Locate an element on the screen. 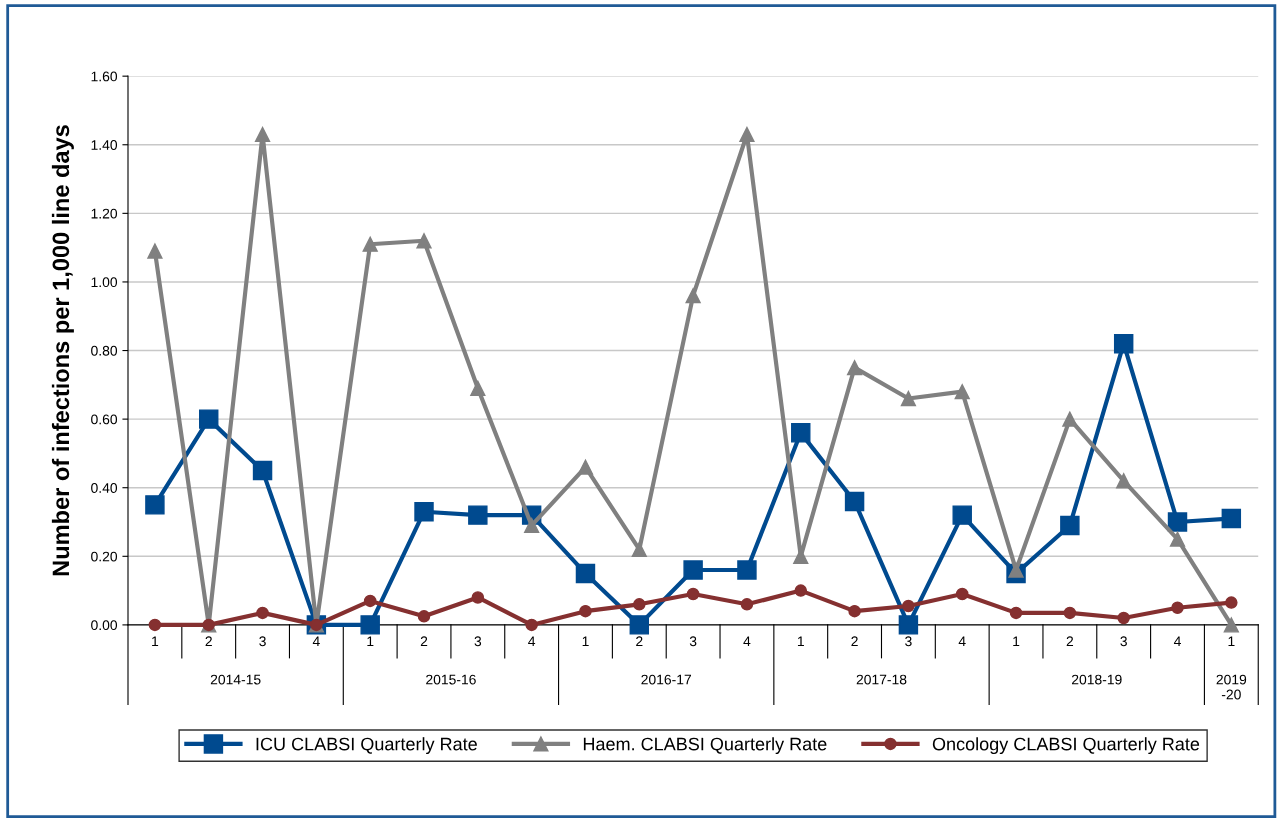 The image size is (1280, 819). y-tick-label: 0.60 is located at coordinates (104, 419).